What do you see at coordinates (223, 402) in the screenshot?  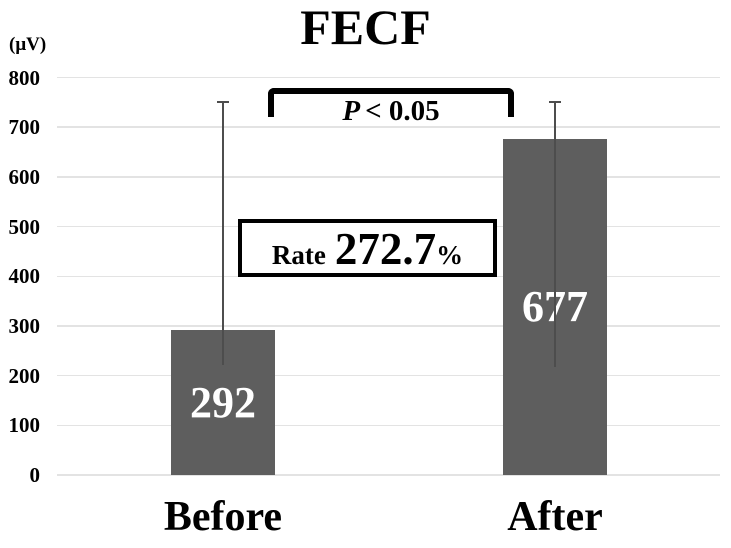 I see `bar-value-label-before: 292` at bounding box center [223, 402].